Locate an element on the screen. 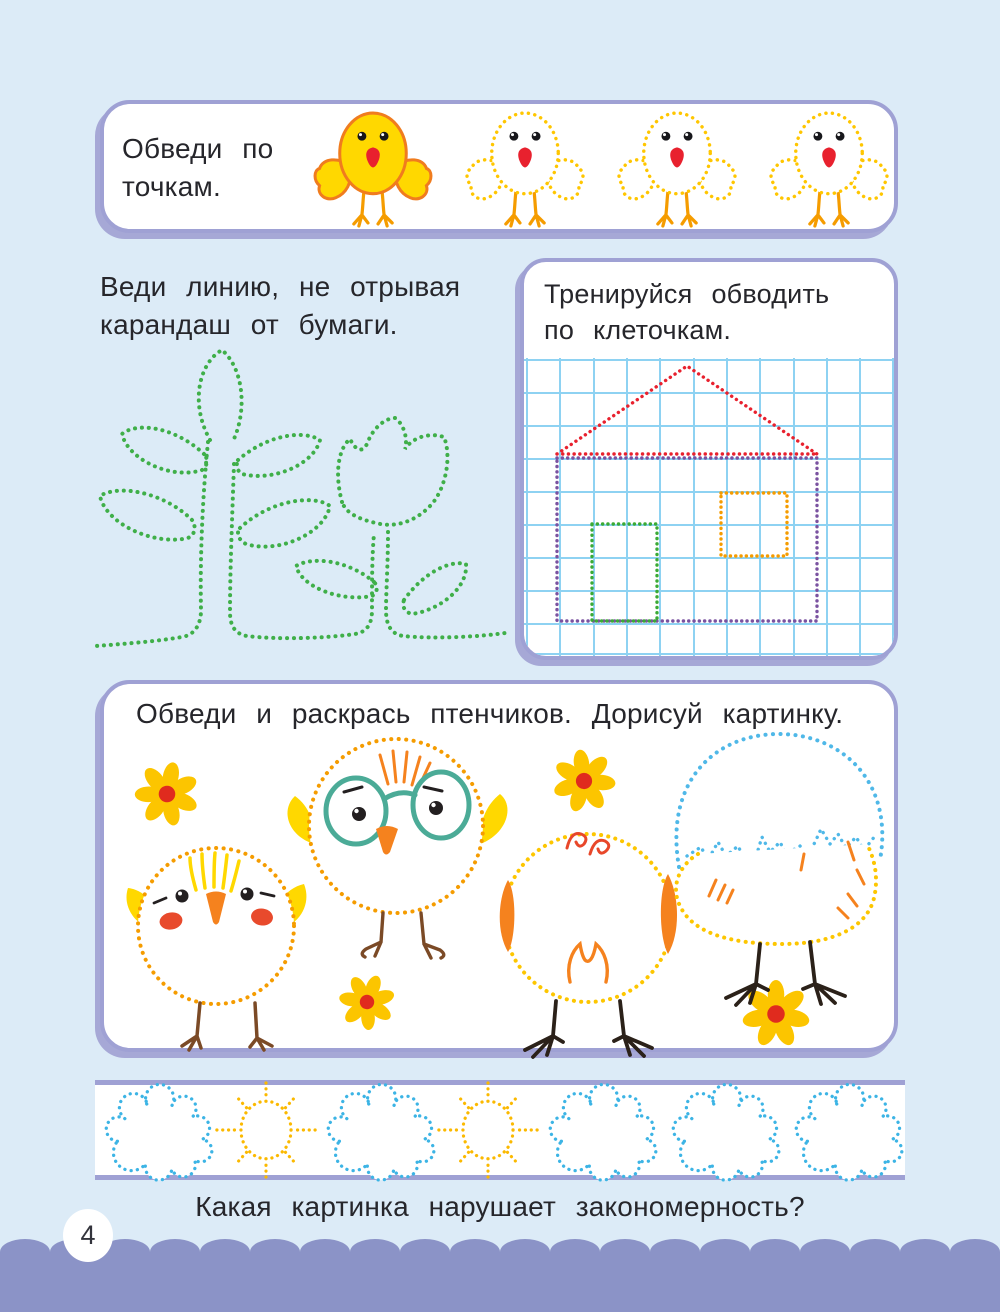  chick-front-dotted is located at coordinates (216, 949).